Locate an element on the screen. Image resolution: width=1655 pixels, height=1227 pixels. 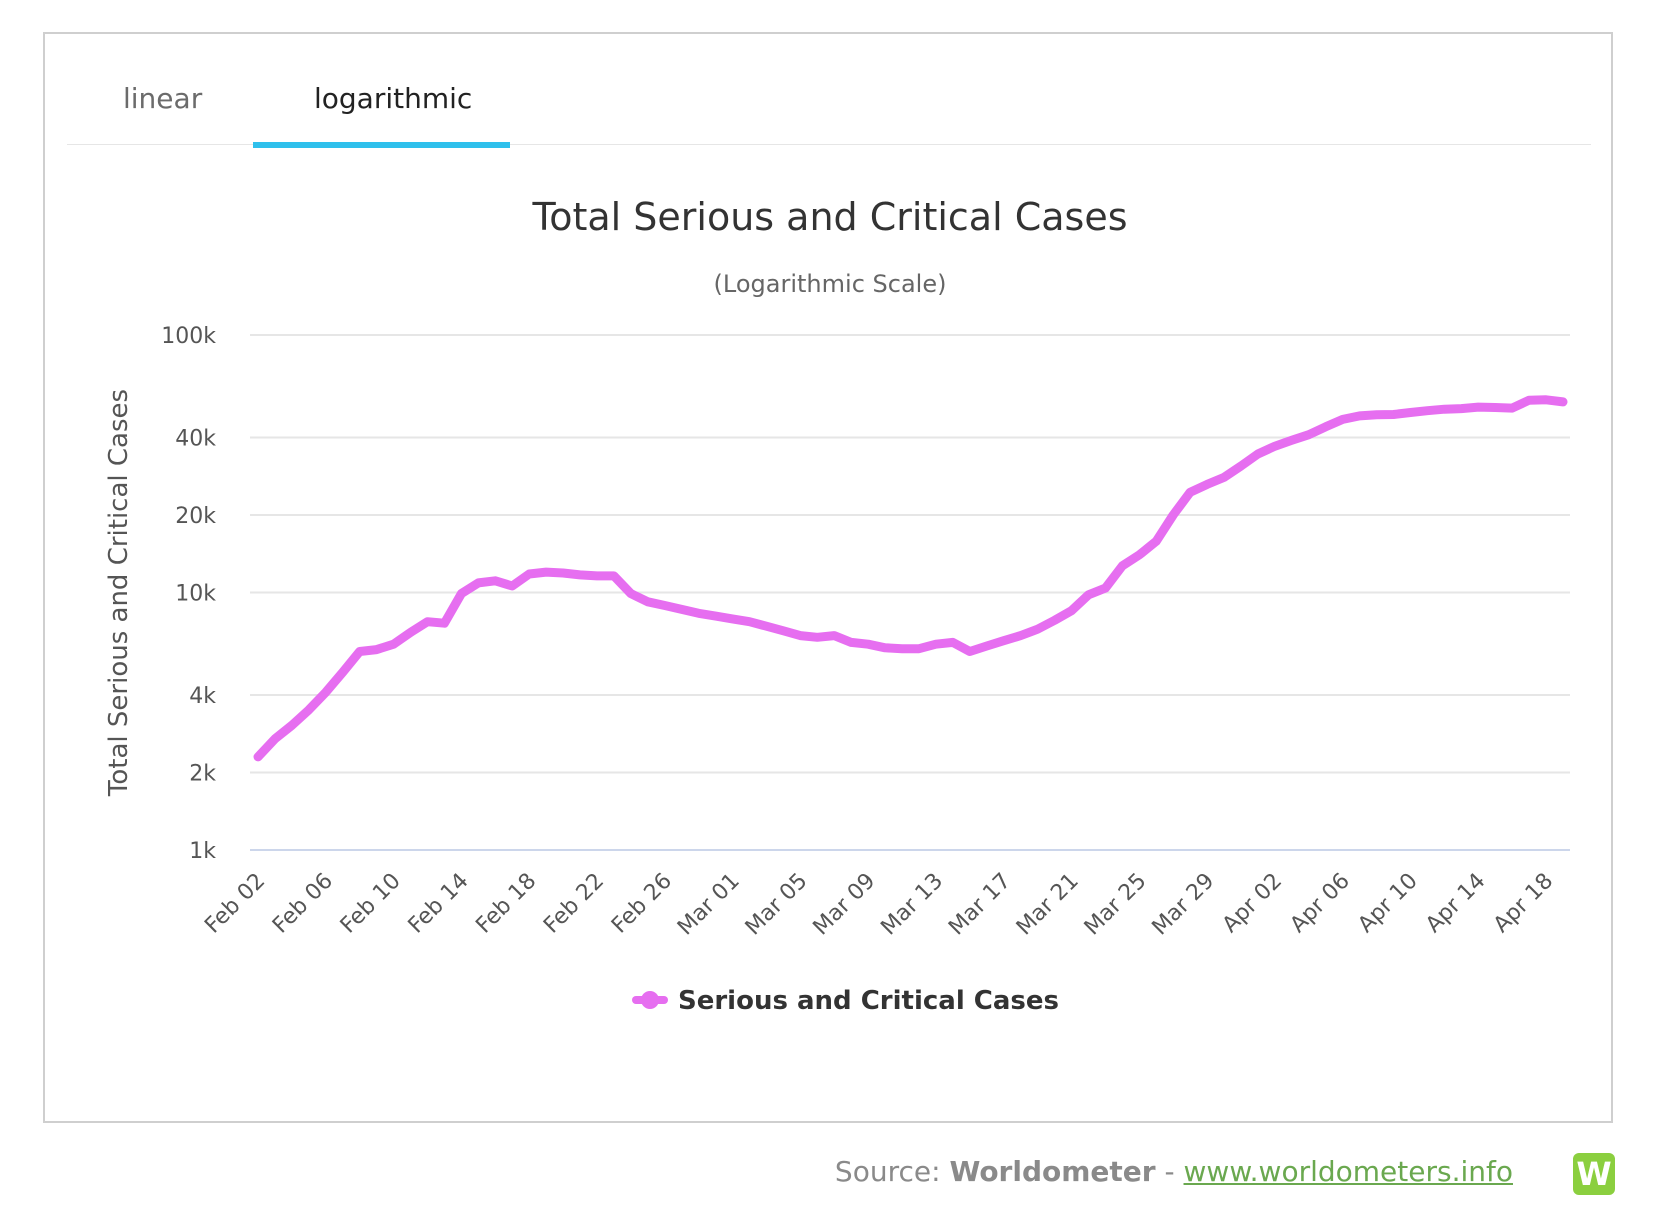
x-tick-label: Feb 02 is located at coordinates (235, 904).